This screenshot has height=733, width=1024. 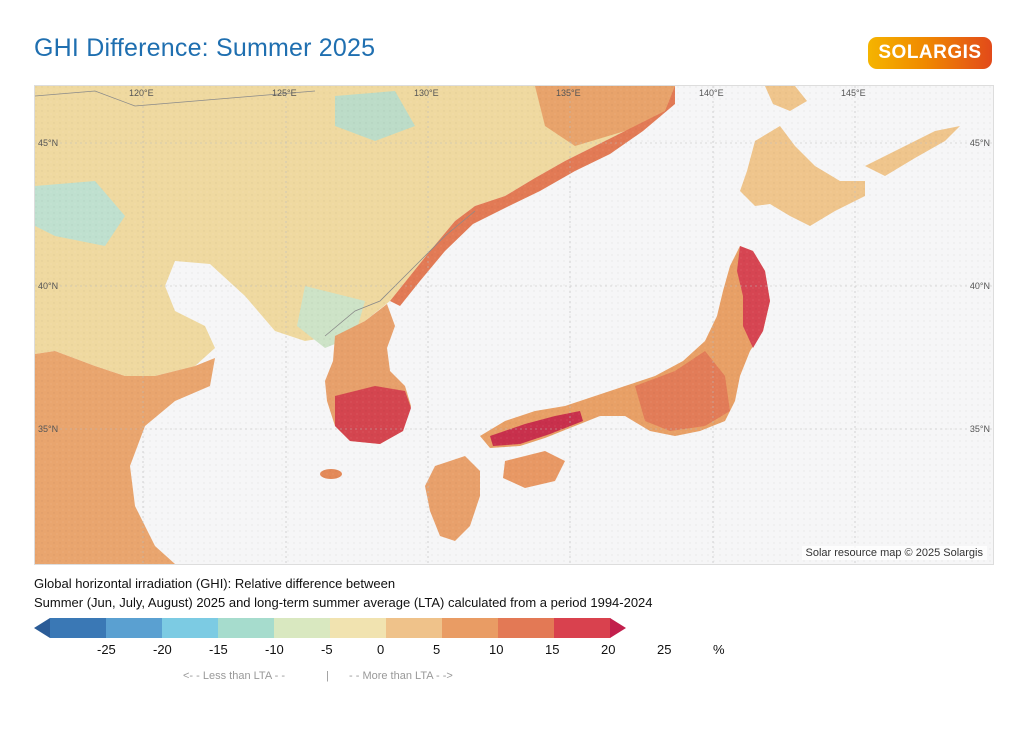 I want to click on lat-label-35n-left: 35°N, so click(x=48, y=429).